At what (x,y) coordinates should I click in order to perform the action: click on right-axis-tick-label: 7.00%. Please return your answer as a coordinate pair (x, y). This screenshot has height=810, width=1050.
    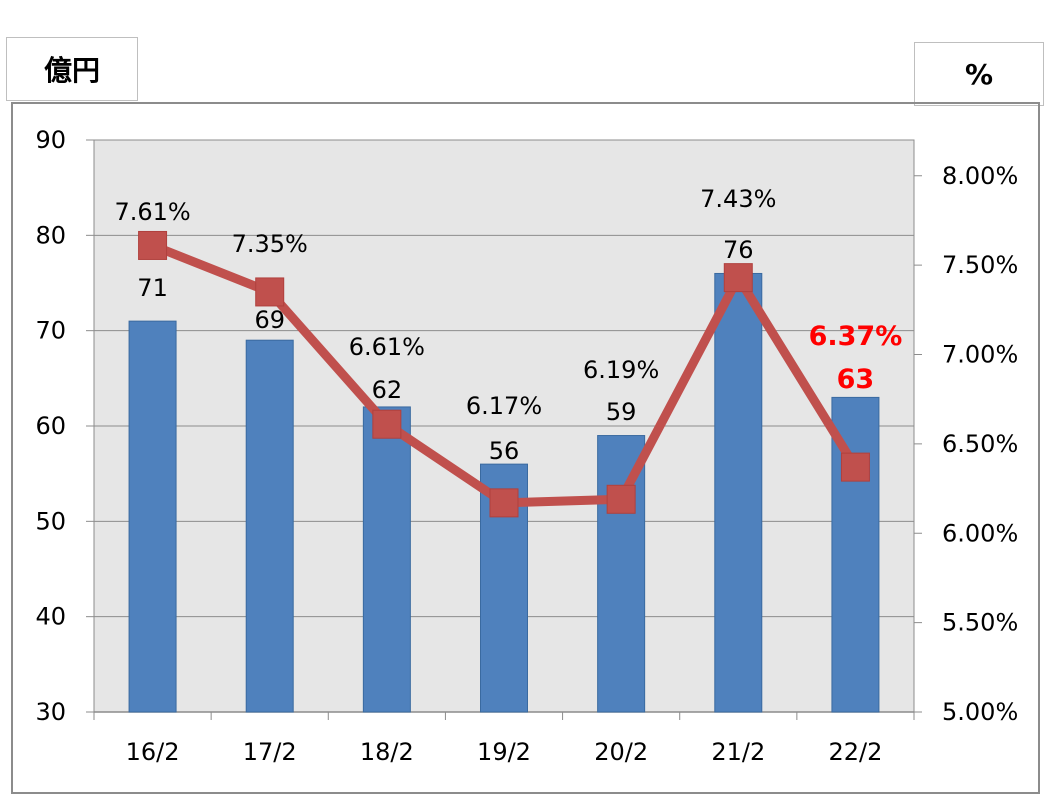
    Looking at the image, I should click on (980, 355).